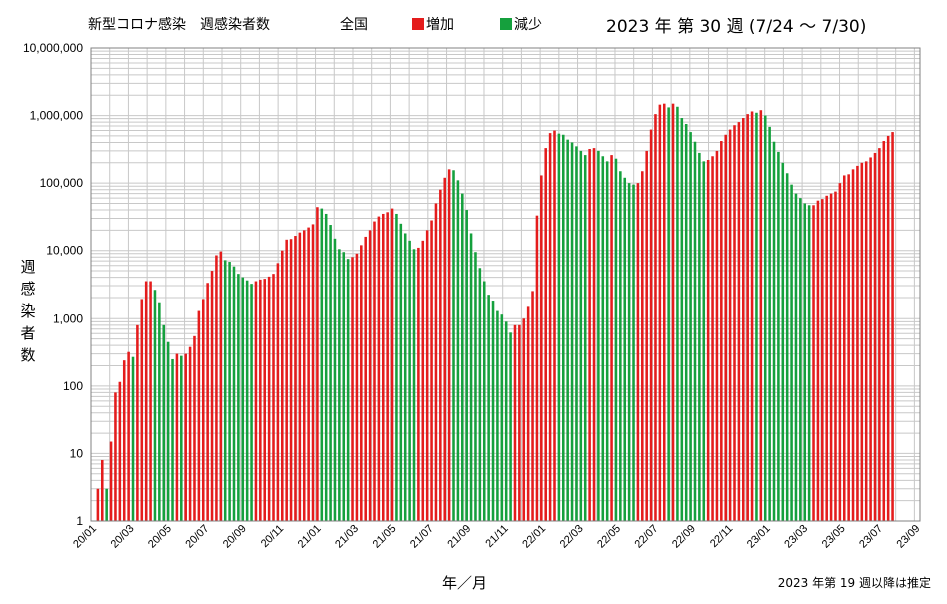  I want to click on x-tick-label: 21/11, so click(496, 536).